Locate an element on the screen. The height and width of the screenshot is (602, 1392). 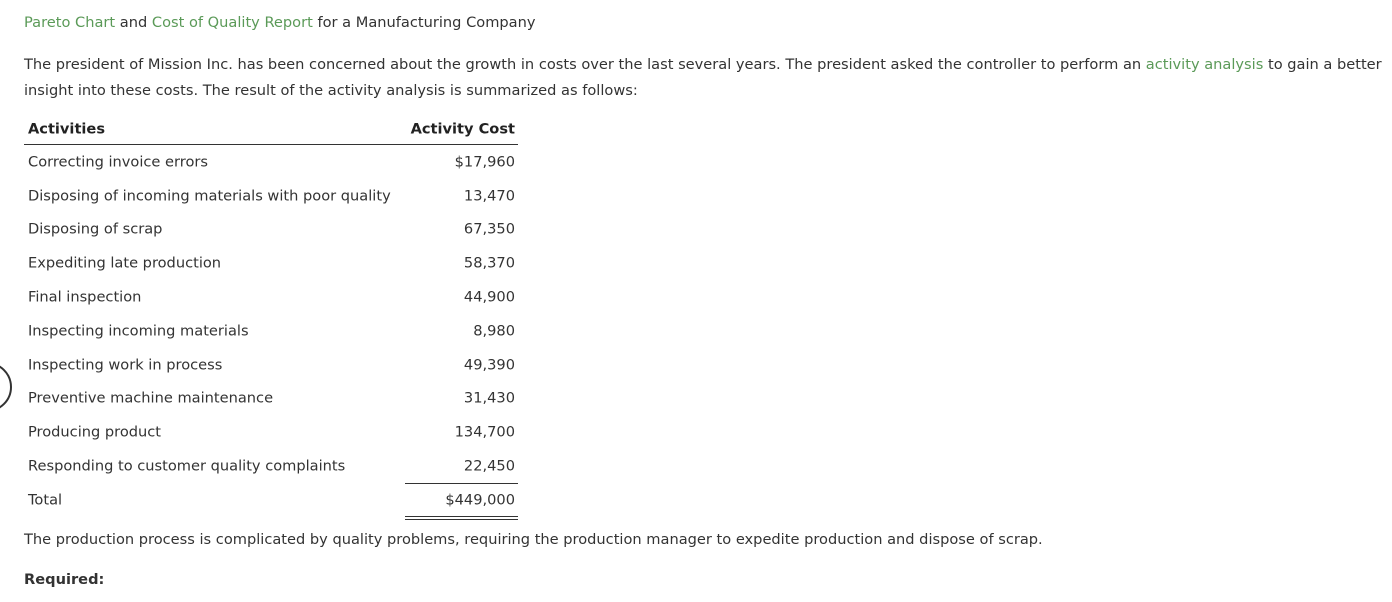
cell: 134,700 is located at coordinates (484, 432).